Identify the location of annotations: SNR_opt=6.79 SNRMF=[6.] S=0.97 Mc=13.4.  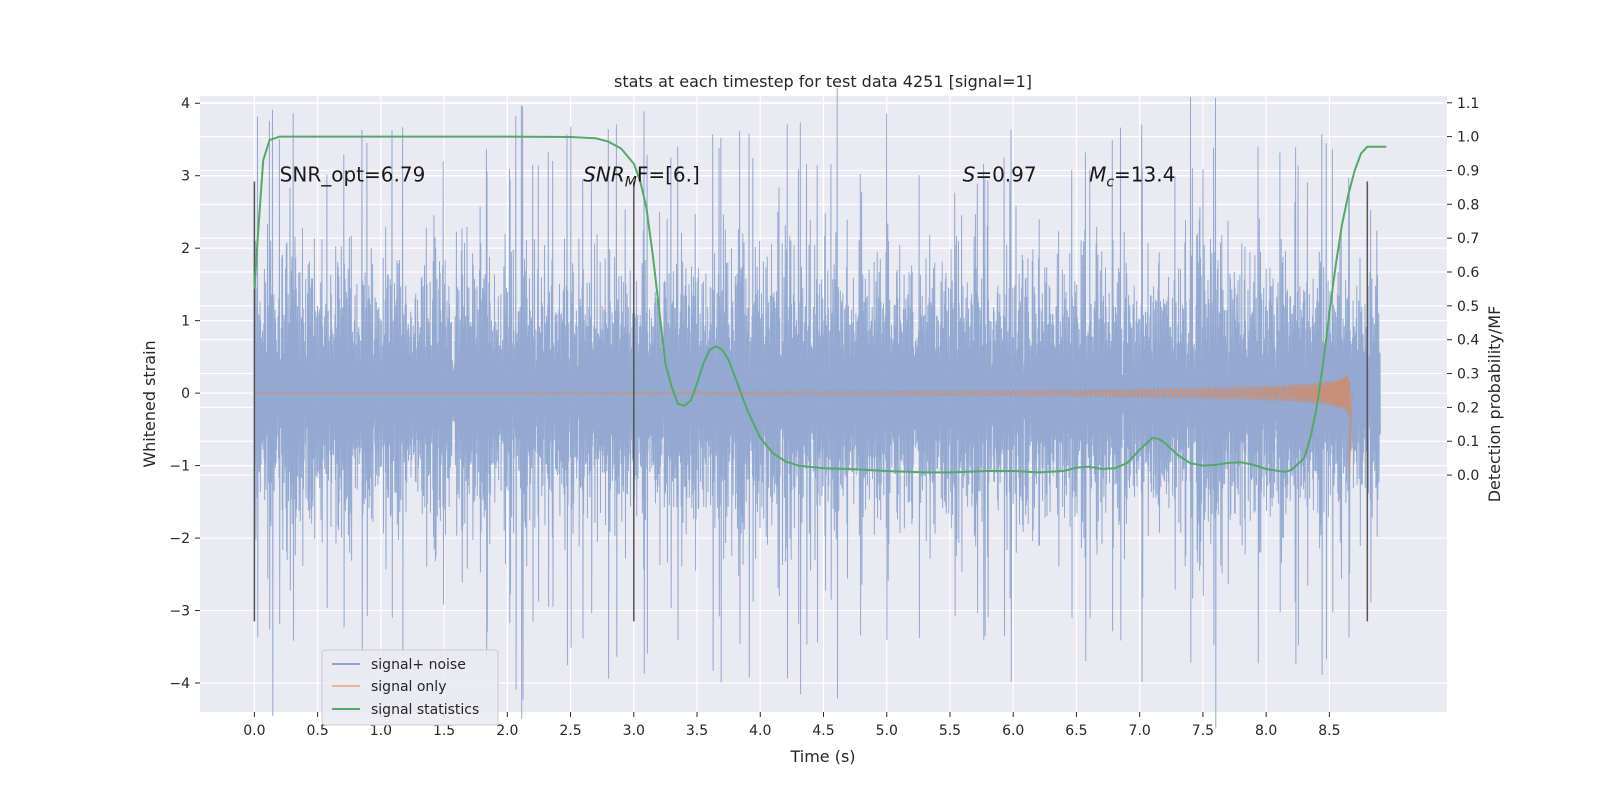
(728, 177).